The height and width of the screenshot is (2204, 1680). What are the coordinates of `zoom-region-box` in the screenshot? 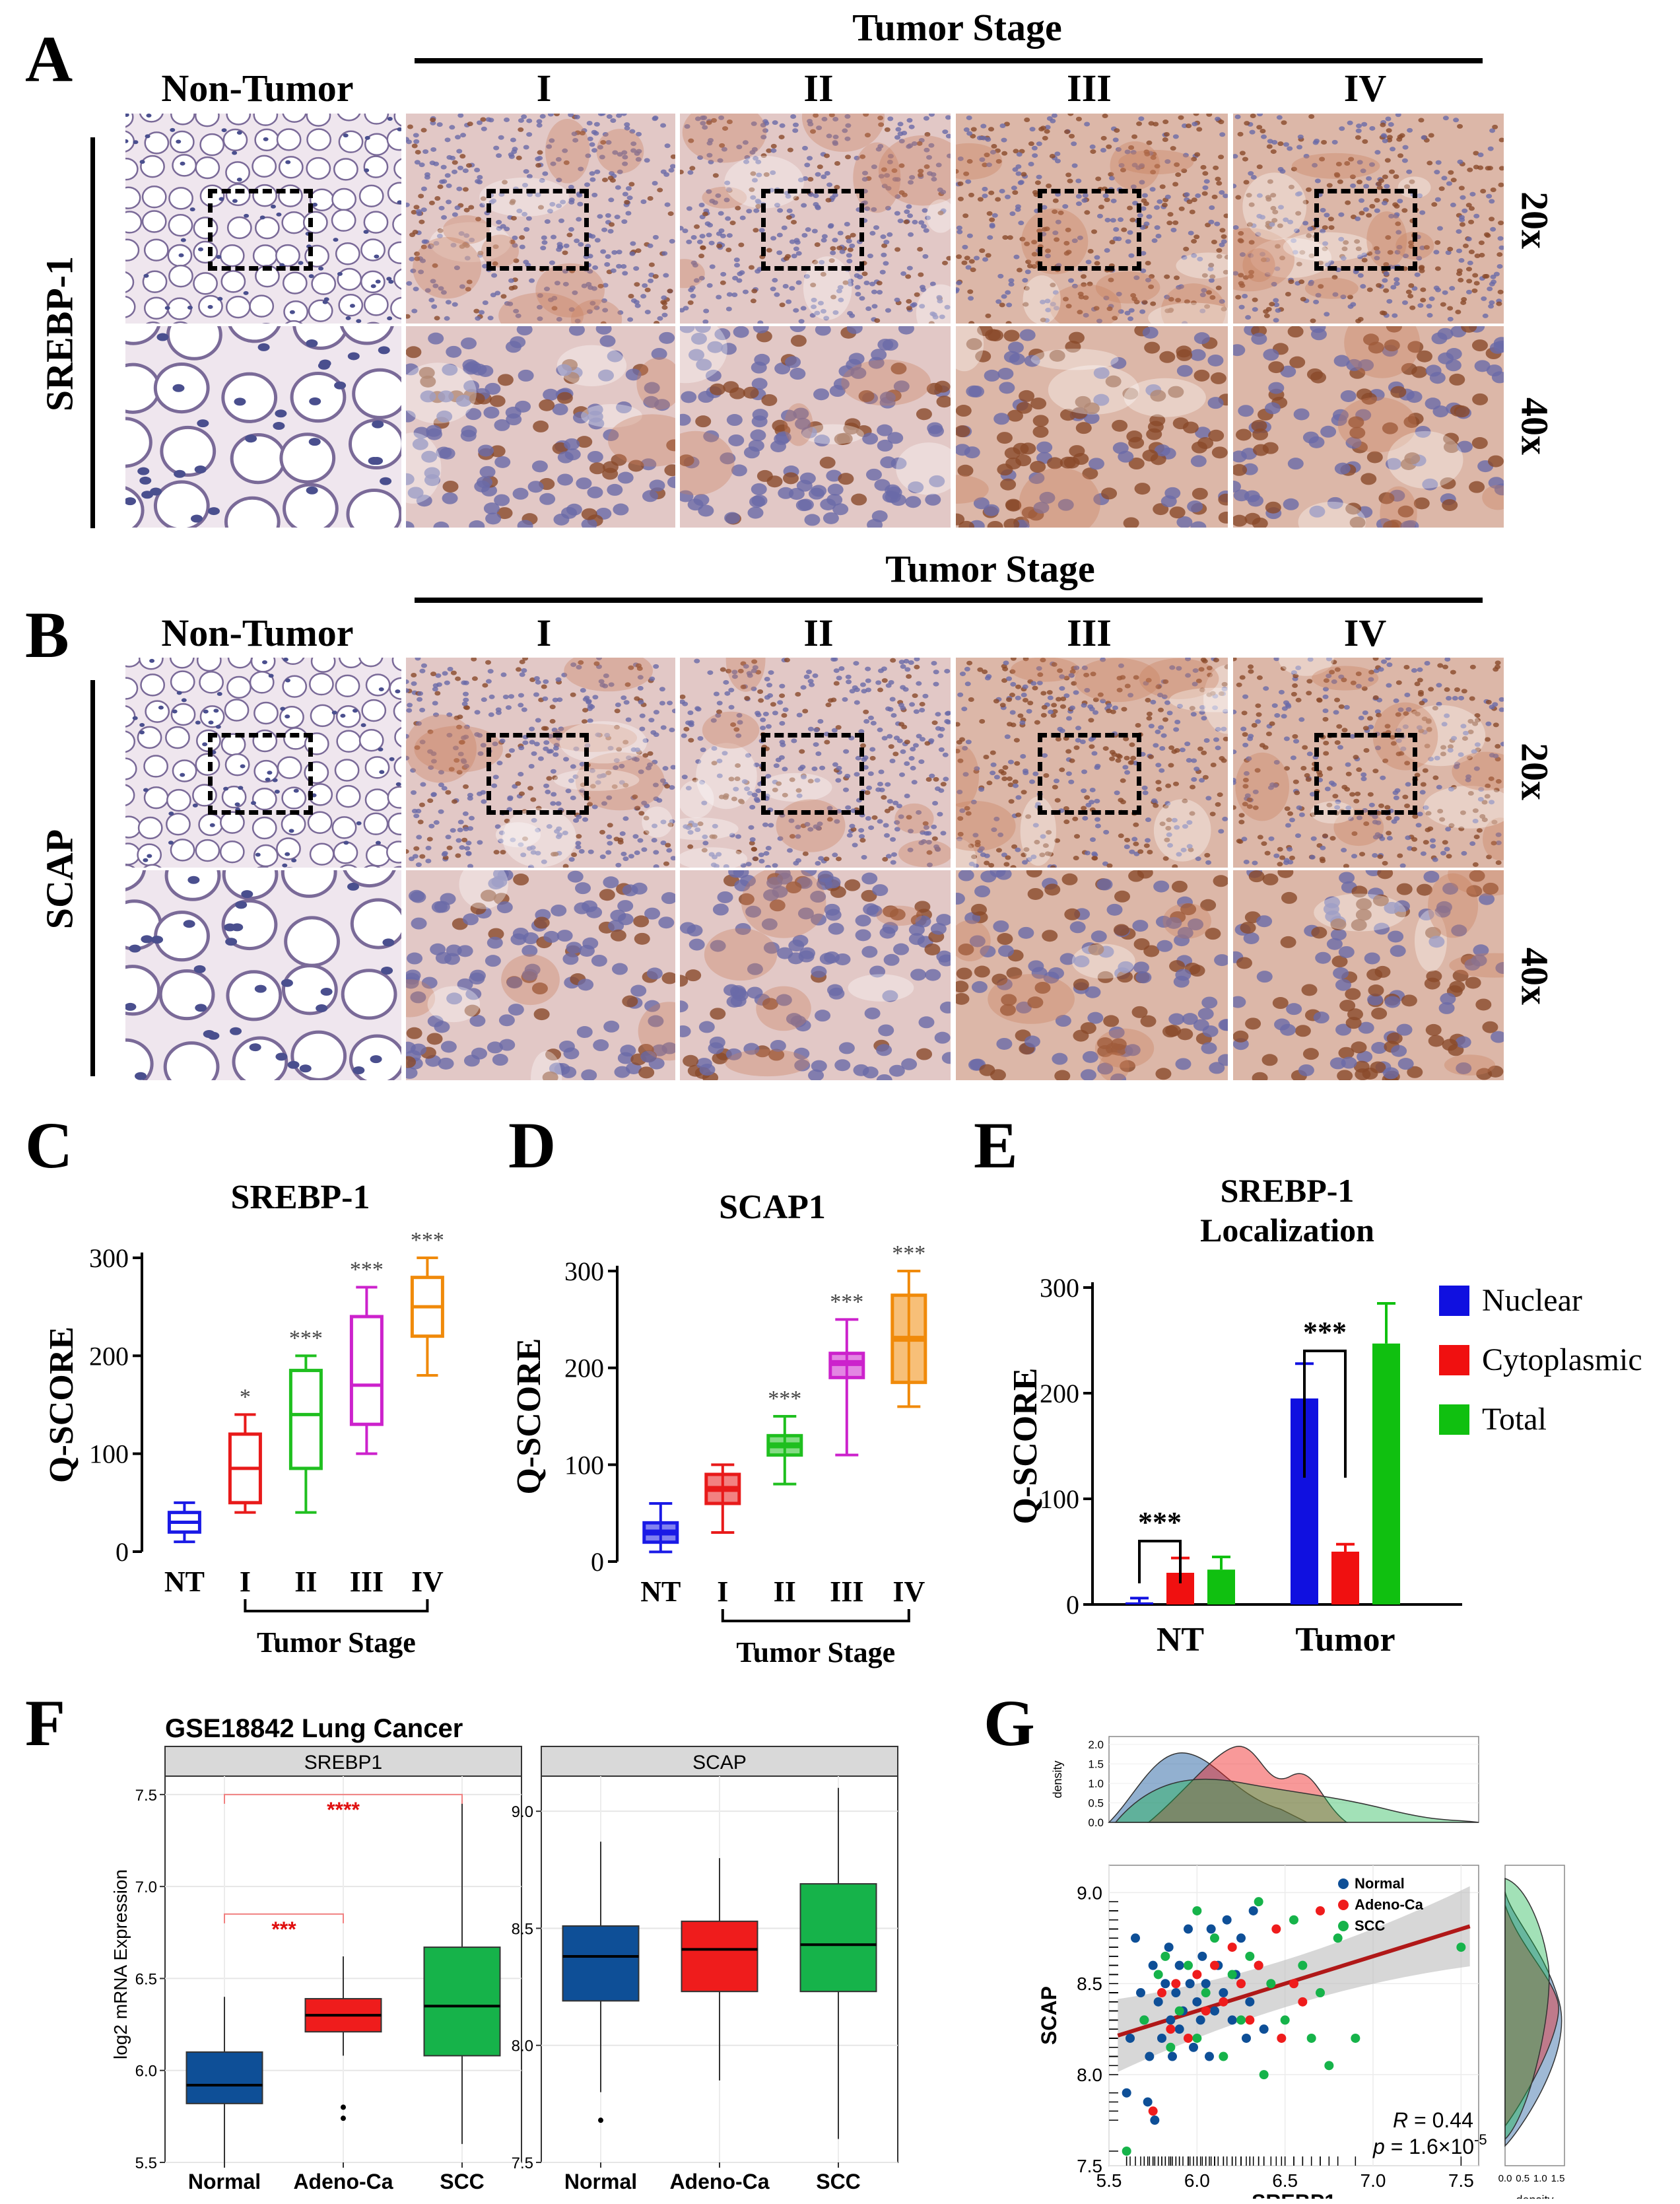 It's located at (1089, 774).